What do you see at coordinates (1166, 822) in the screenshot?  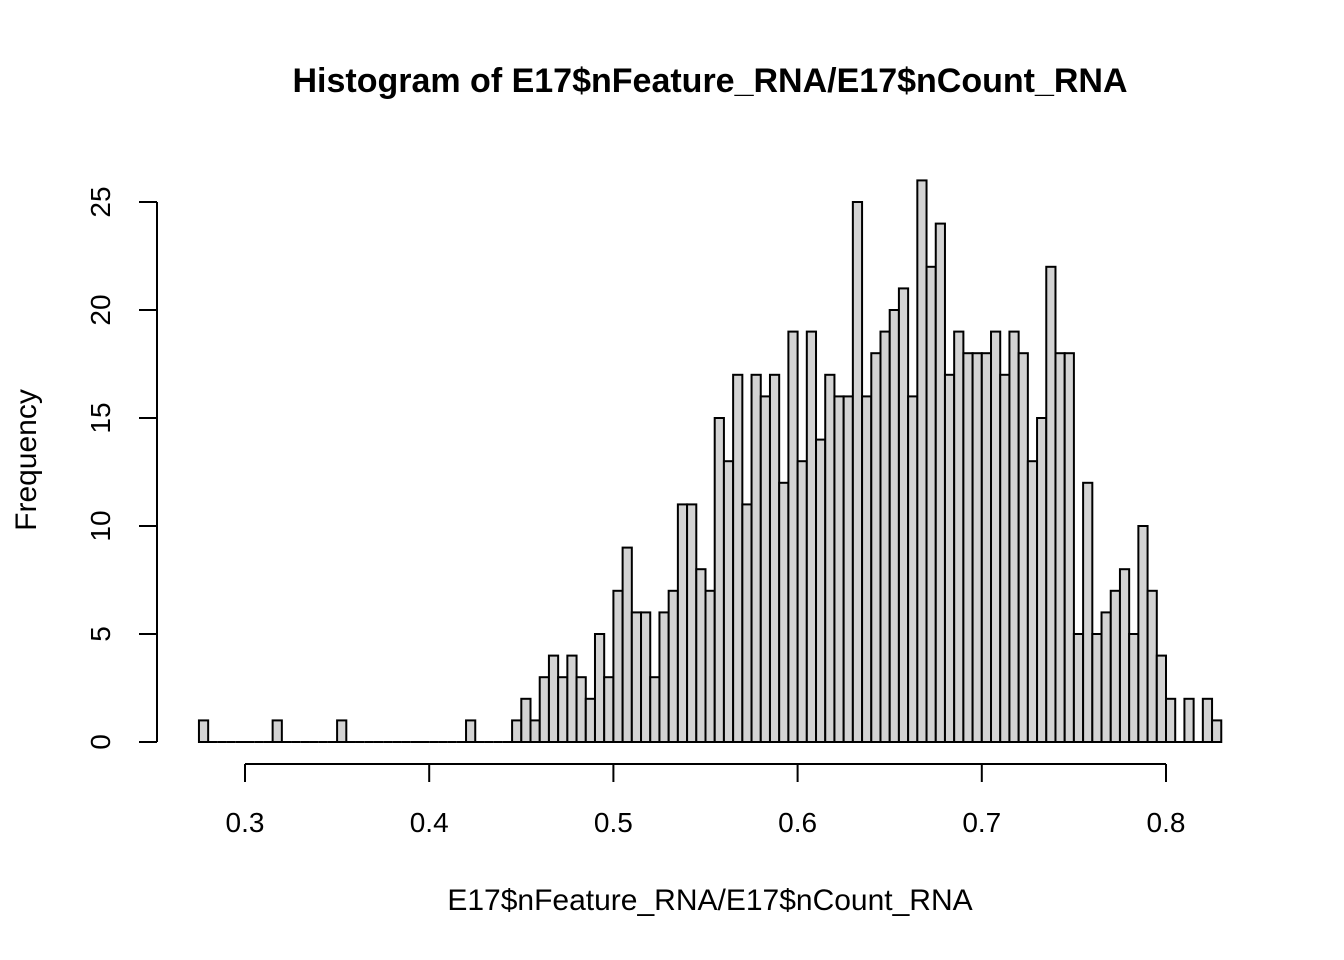 I see `x-tick-label: 0.8` at bounding box center [1166, 822].